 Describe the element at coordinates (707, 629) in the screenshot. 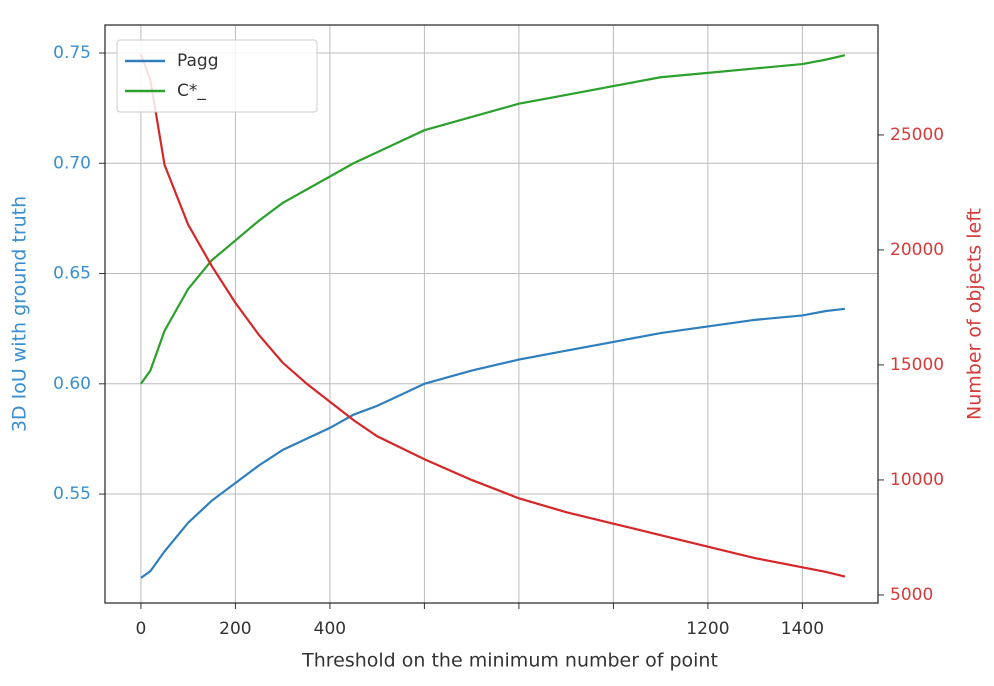

I see `x-tick-label: 1200` at that location.